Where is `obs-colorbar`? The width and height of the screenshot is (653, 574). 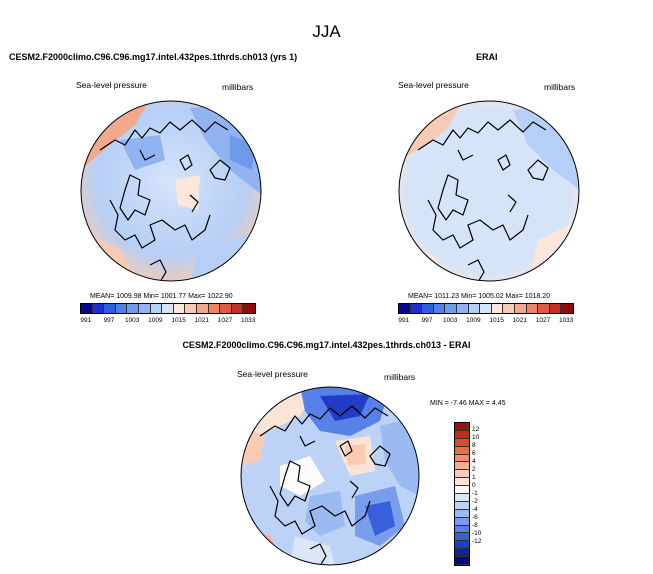
obs-colorbar is located at coordinates (486, 308).